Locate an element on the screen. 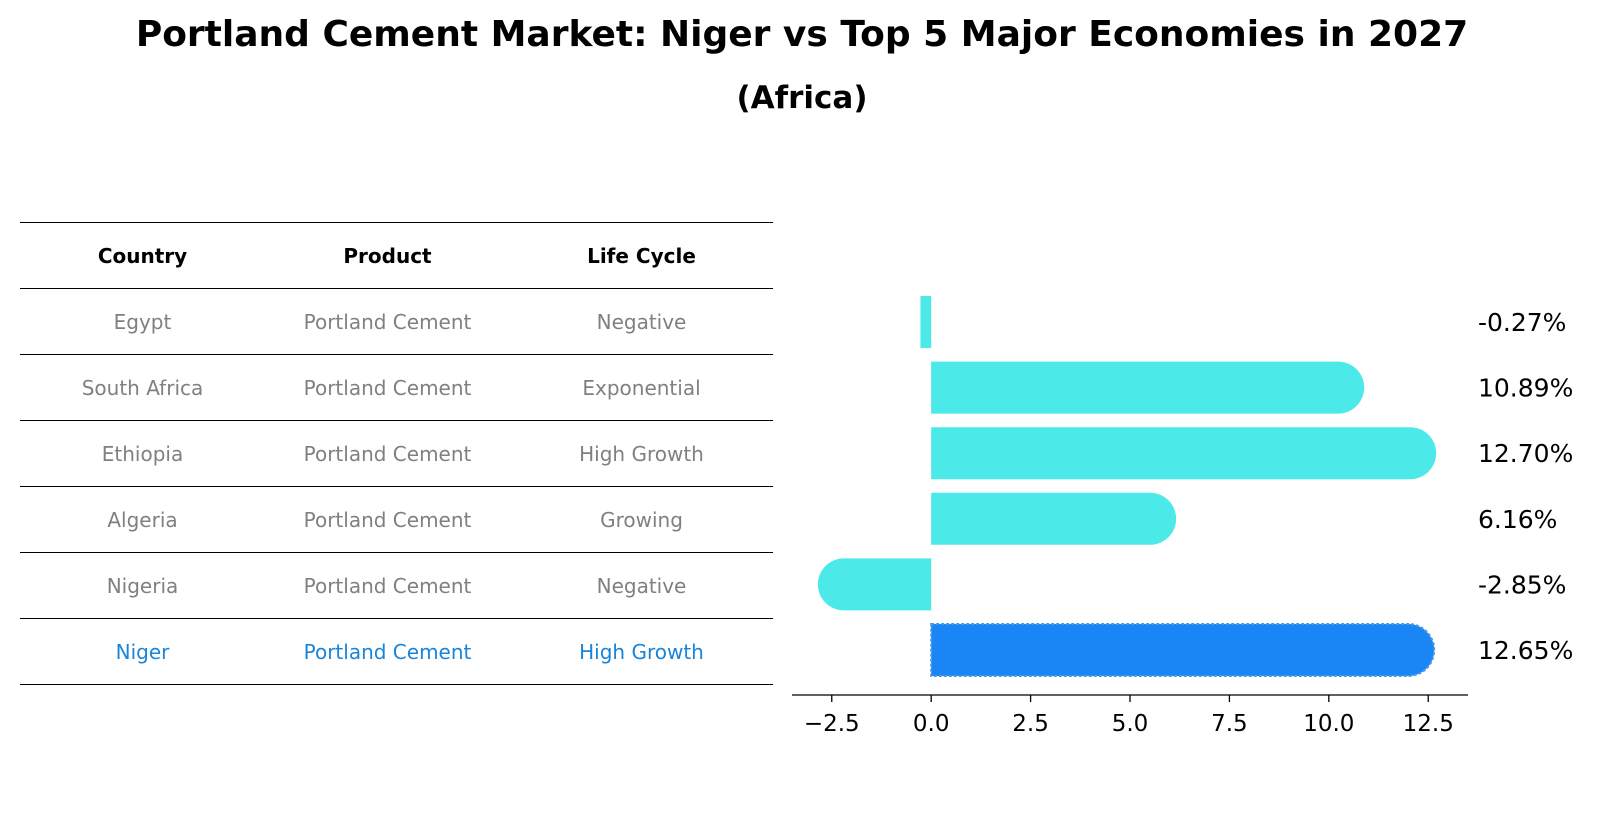 This screenshot has width=1604, height=823. table-row: Nigeria Portland Cement Negative is located at coordinates (396, 585).